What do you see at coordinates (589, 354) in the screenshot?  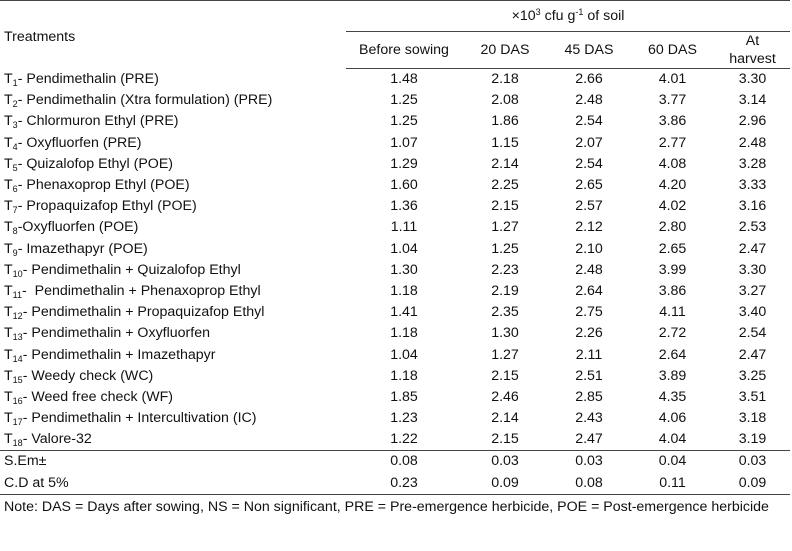 I see `table-cell: 2.11` at bounding box center [589, 354].